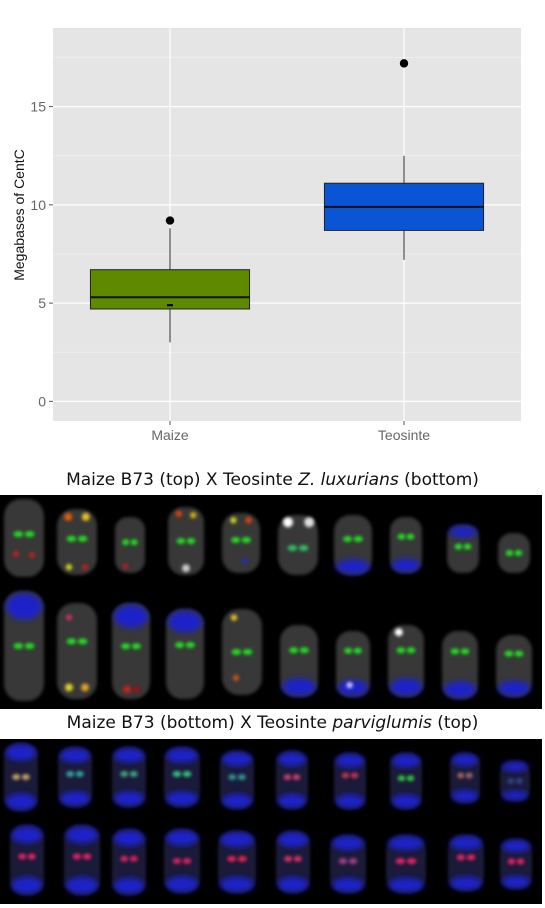 Image resolution: width=545 pixels, height=908 pixels. Describe the element at coordinates (170, 279) in the screenshot. I see `box-maize` at that location.